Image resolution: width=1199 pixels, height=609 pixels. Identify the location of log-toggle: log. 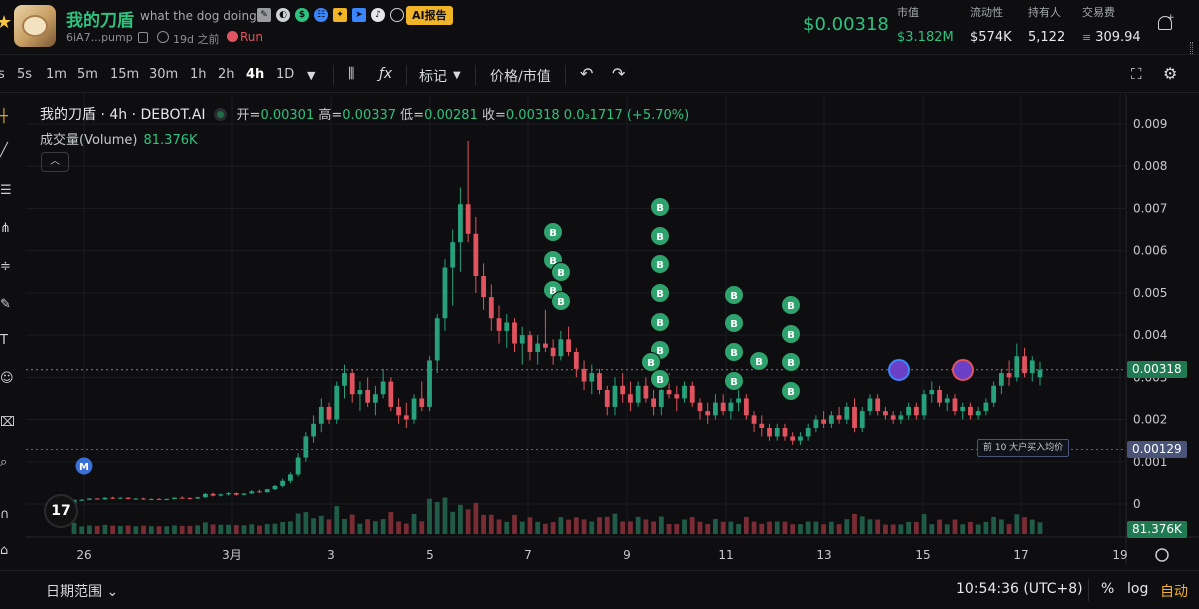
(1138, 589).